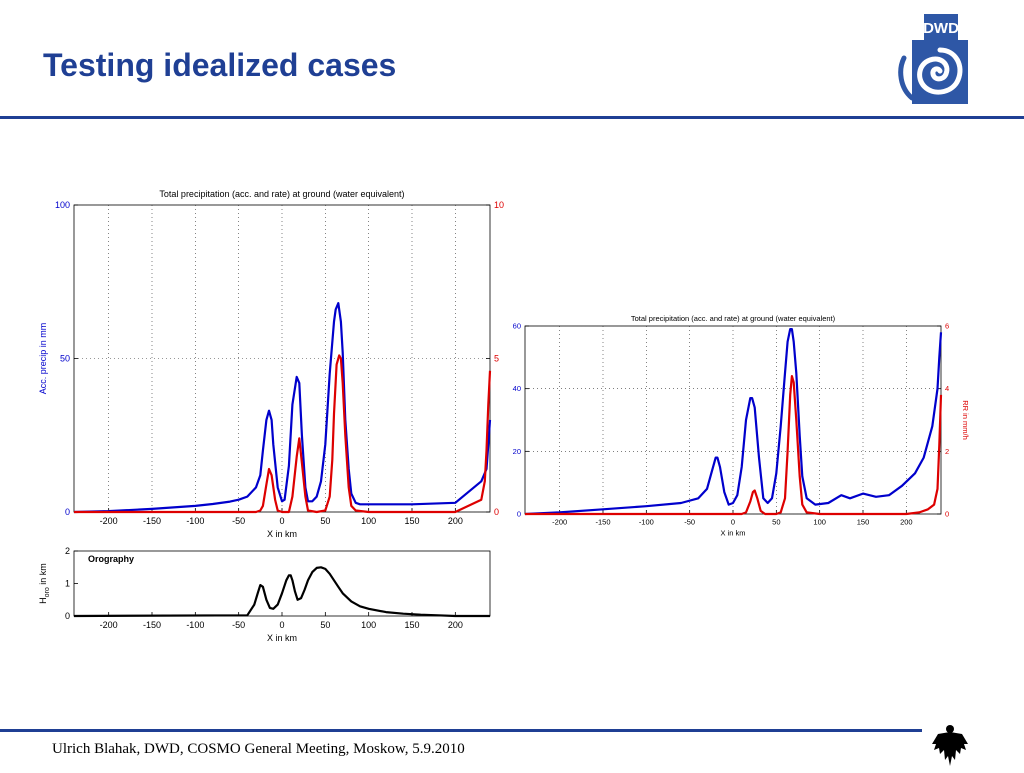  Describe the element at coordinates (111, 559) in the screenshot. I see `chart-title: Orography` at that location.